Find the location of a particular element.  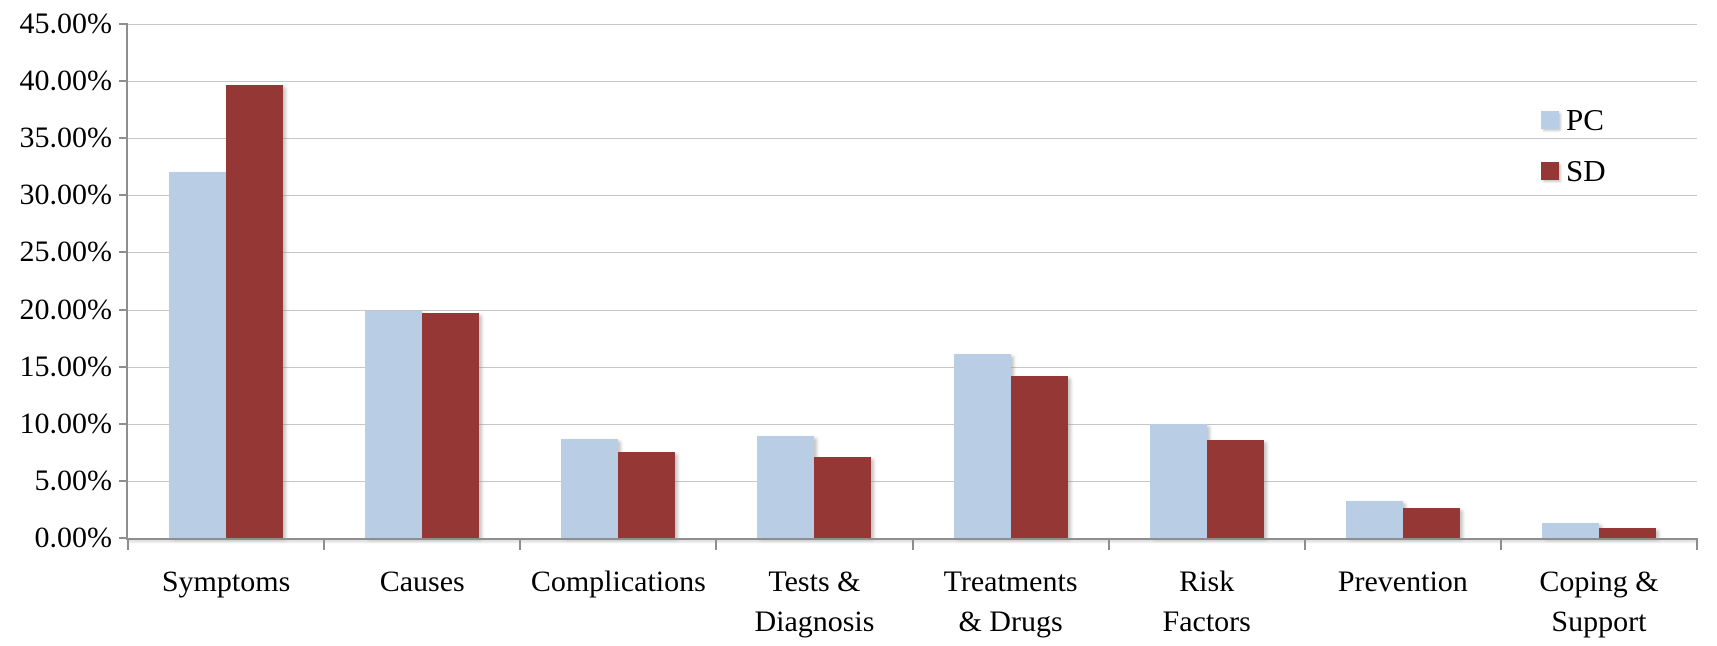

y-axis-tick-label: 40.00% is located at coordinates (66, 81).